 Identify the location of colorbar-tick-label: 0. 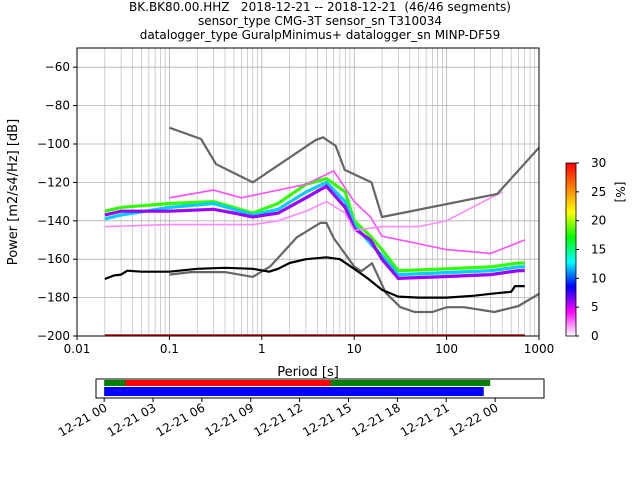
(595, 336).